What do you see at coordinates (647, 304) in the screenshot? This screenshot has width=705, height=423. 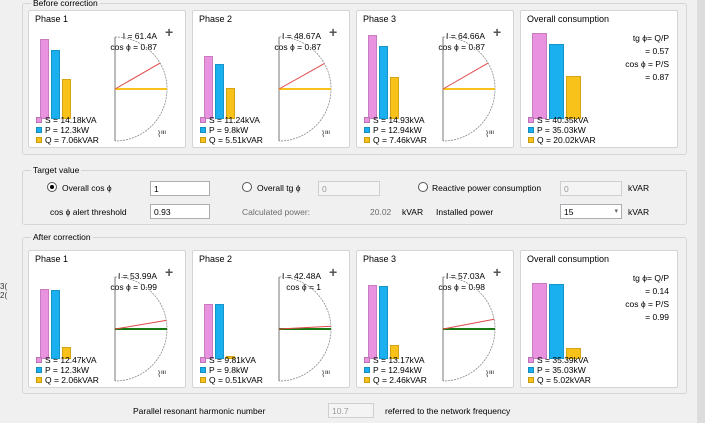 I see `cos-label: cos ϕ = P/S` at bounding box center [647, 304].